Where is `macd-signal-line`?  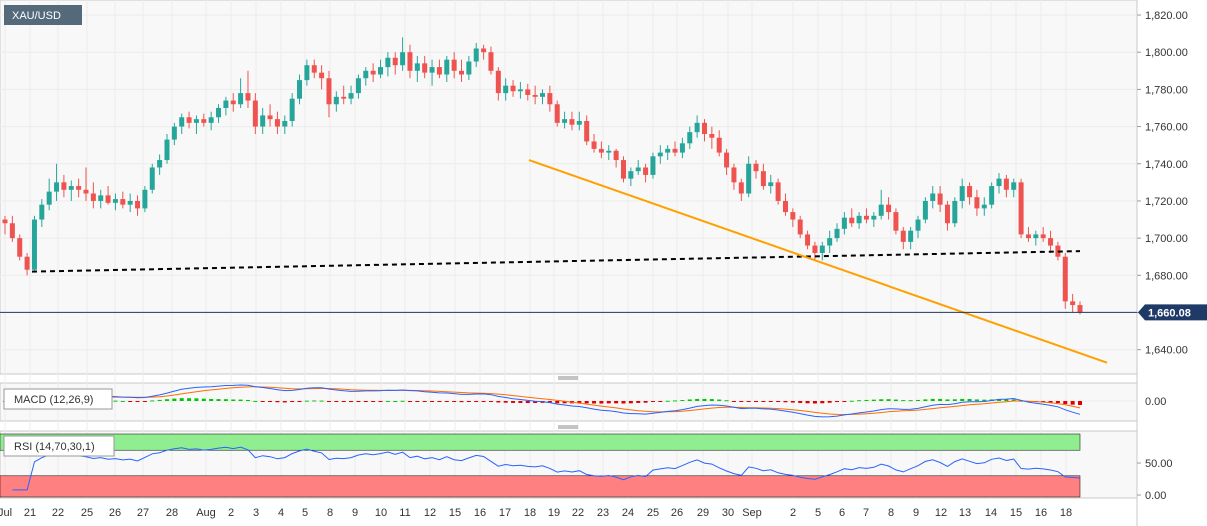 macd-signal-line is located at coordinates (542, 401).